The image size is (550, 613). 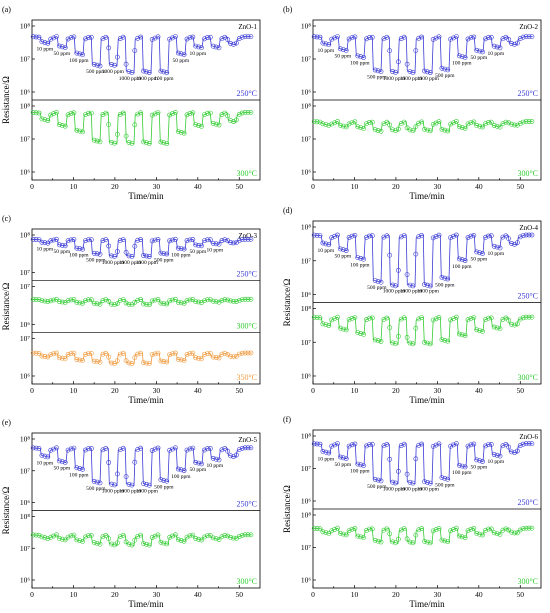 I want to click on y-tick-label: 10⁶, so click(x=25, y=92).